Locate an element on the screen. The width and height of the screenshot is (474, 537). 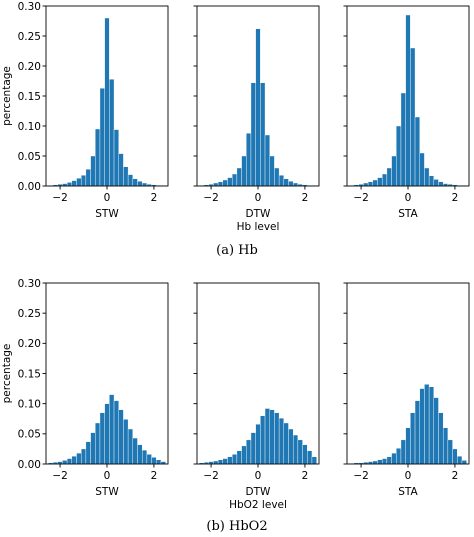
x-axis-sublabel: HbO2 level is located at coordinates (258, 505).